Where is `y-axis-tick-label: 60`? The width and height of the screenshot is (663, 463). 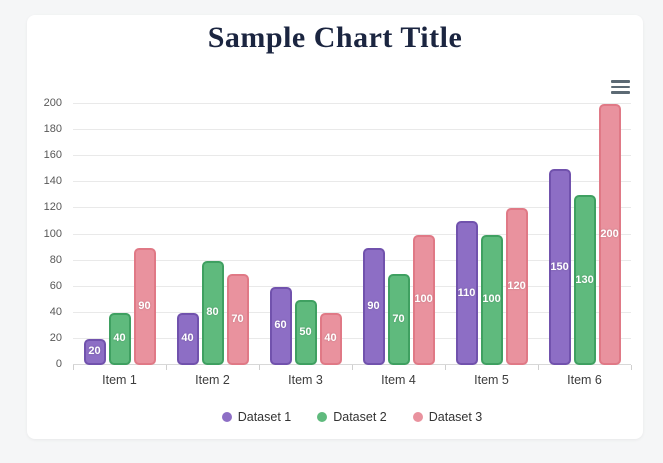 y-axis-tick-label: 60 is located at coordinates (55, 285).